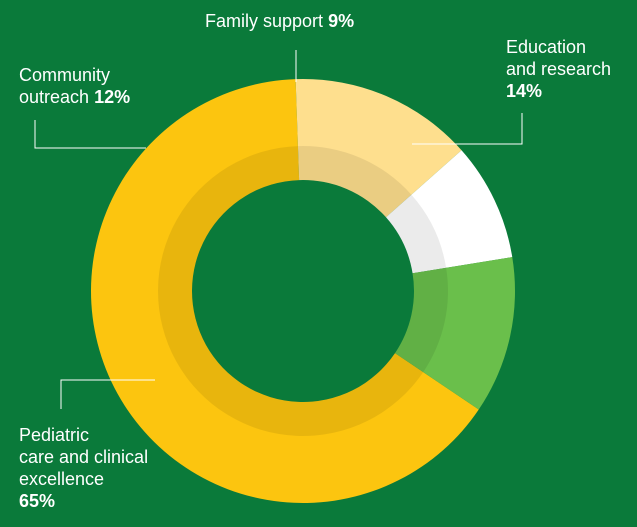  Describe the element at coordinates (341, 21) in the screenshot. I see `label-family-percent: 9%` at that location.